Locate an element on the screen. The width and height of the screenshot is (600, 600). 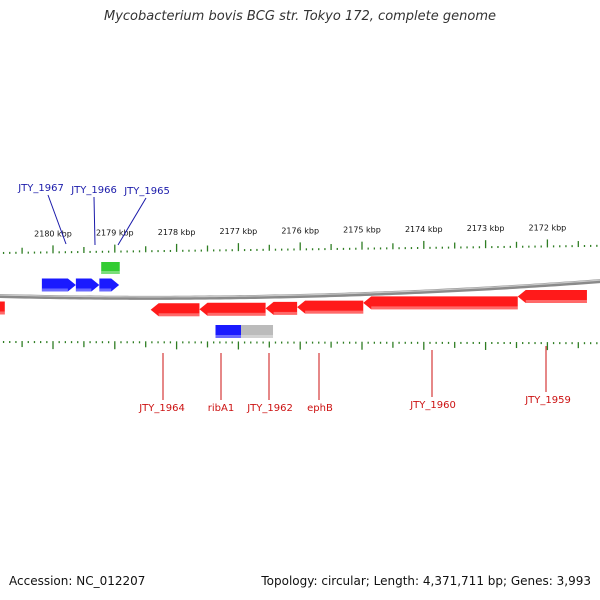
ruler-label: 2174 kbp is located at coordinates (424, 229).